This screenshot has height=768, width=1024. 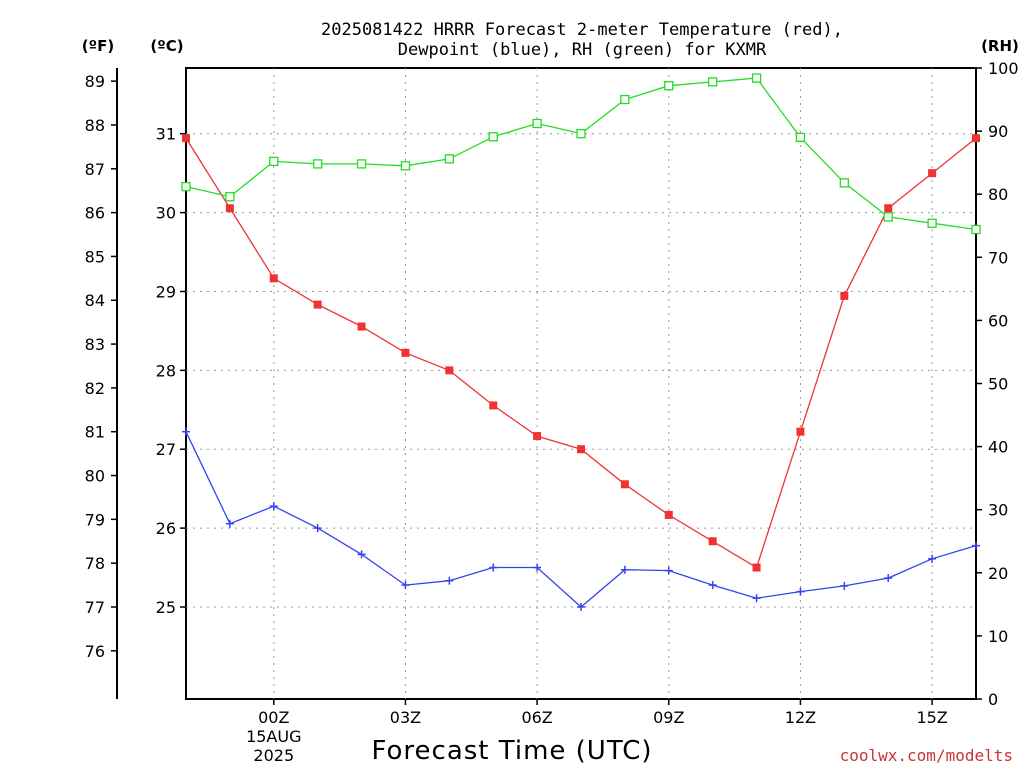 What do you see at coordinates (95, 344) in the screenshot?
I see `fahrenheit-tick-label: 83` at bounding box center [95, 344].